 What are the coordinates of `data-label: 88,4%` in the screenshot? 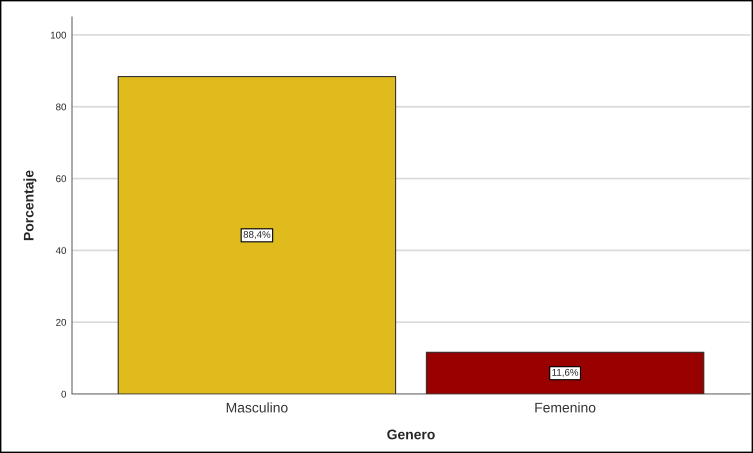 It's located at (257, 235).